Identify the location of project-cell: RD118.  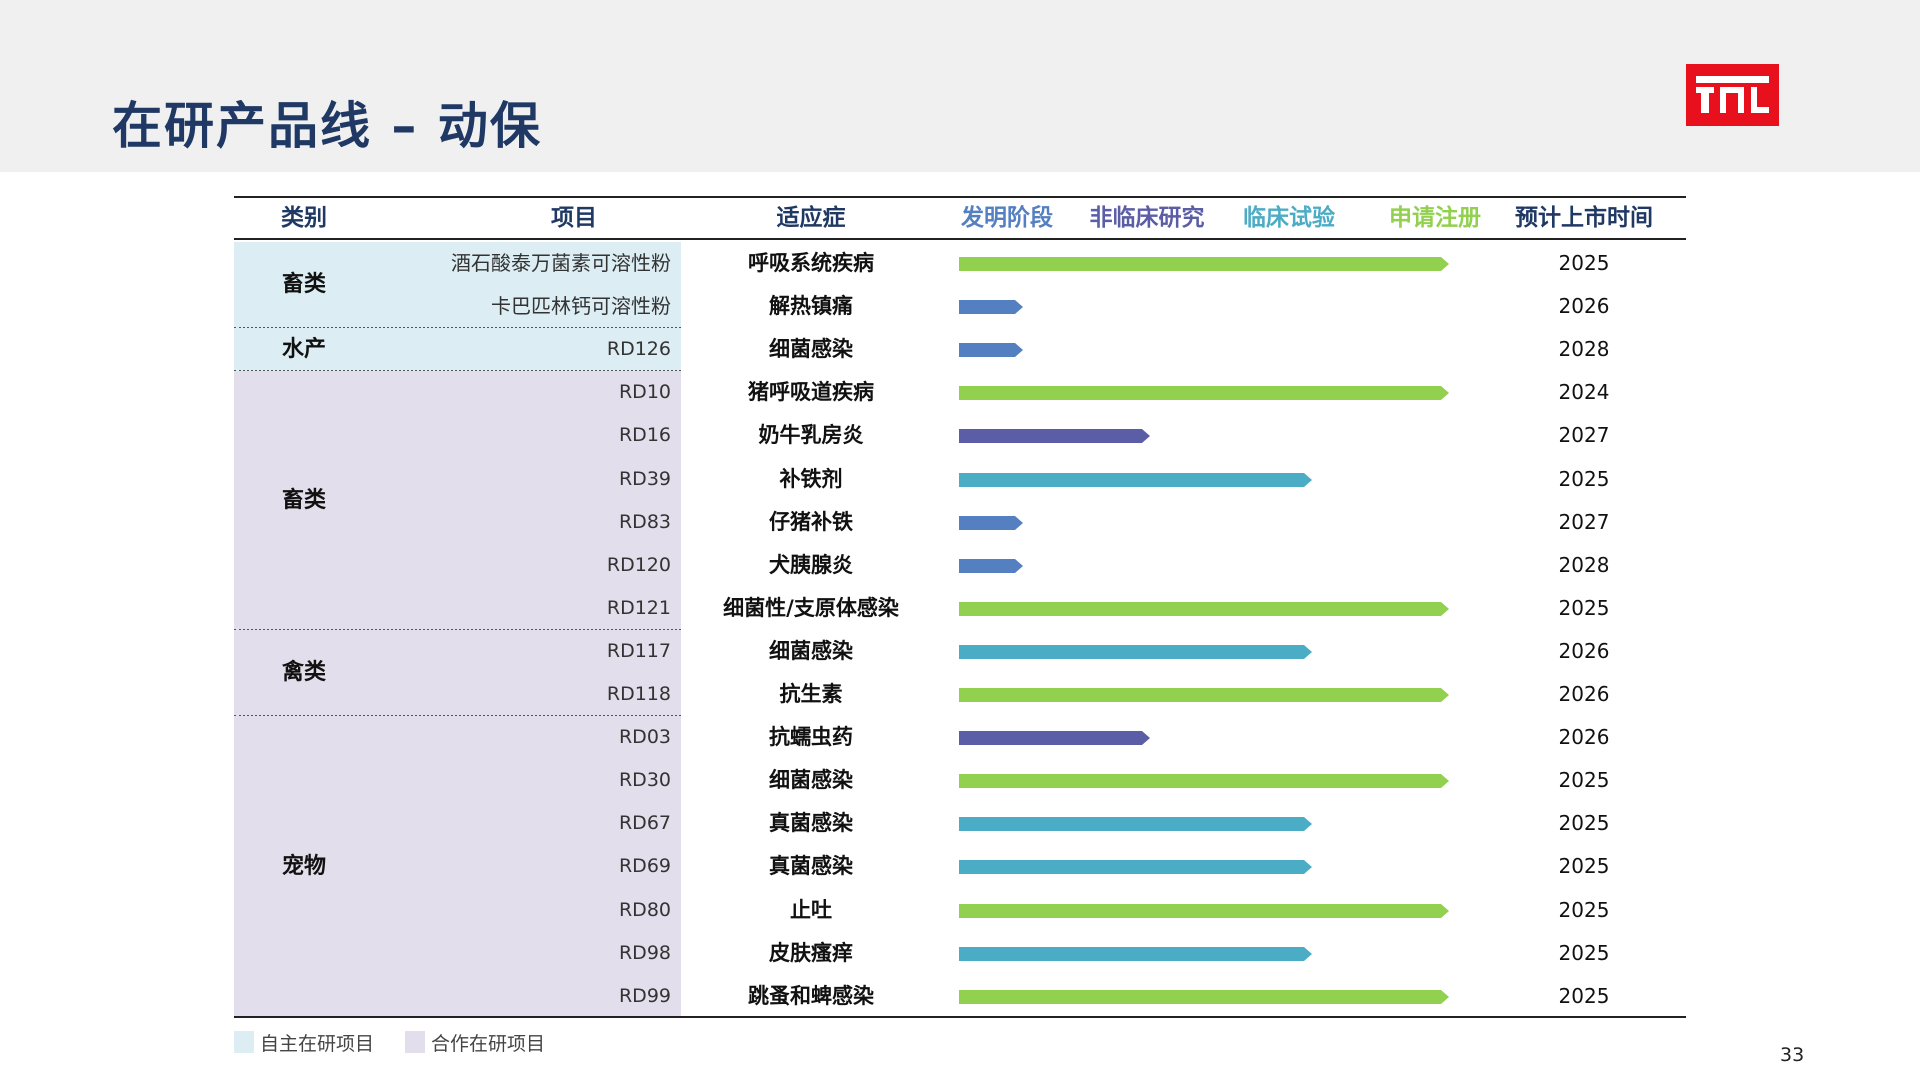
(638, 694).